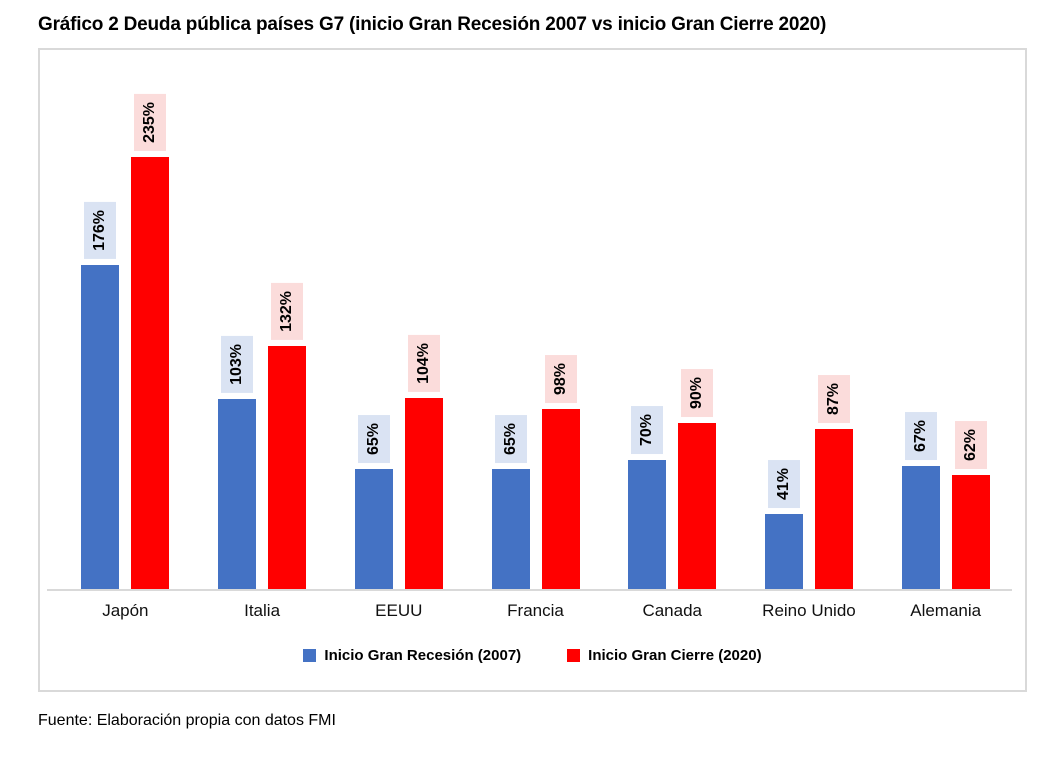 The image size is (1052, 776). I want to click on bar-slot: 41%, so click(783, 524).